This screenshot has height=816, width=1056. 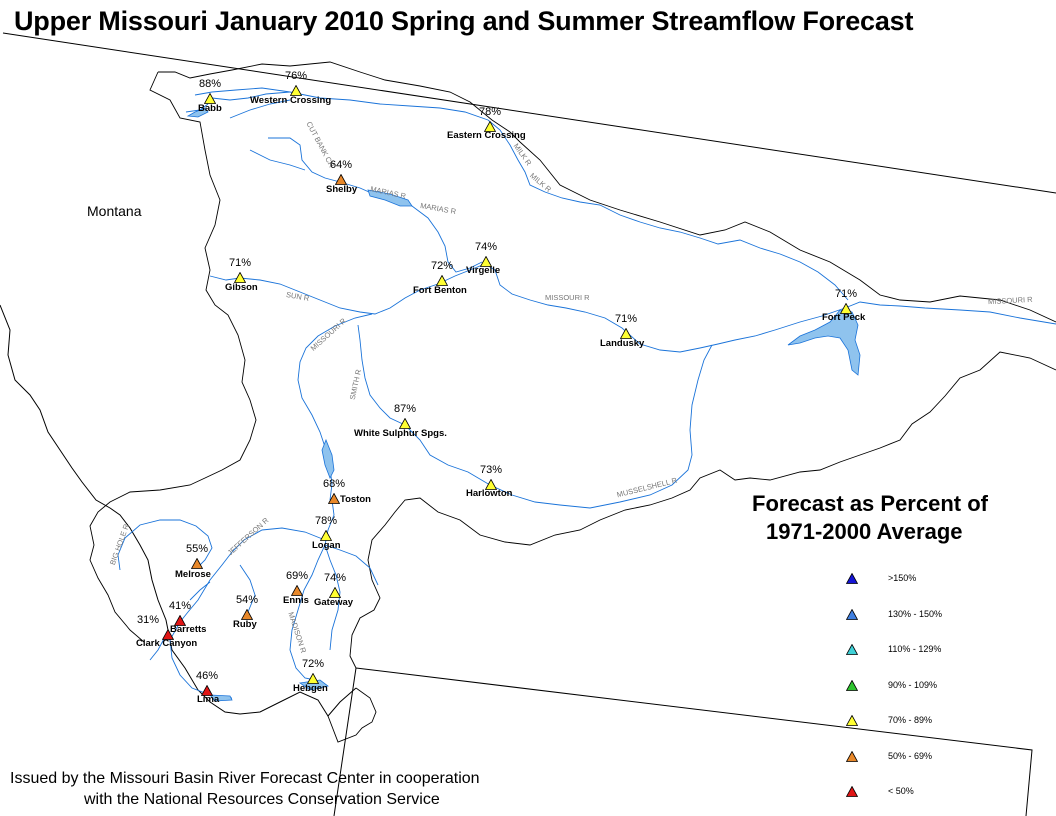 What do you see at coordinates (180, 606) in the screenshot?
I see `station-percent: 41%` at bounding box center [180, 606].